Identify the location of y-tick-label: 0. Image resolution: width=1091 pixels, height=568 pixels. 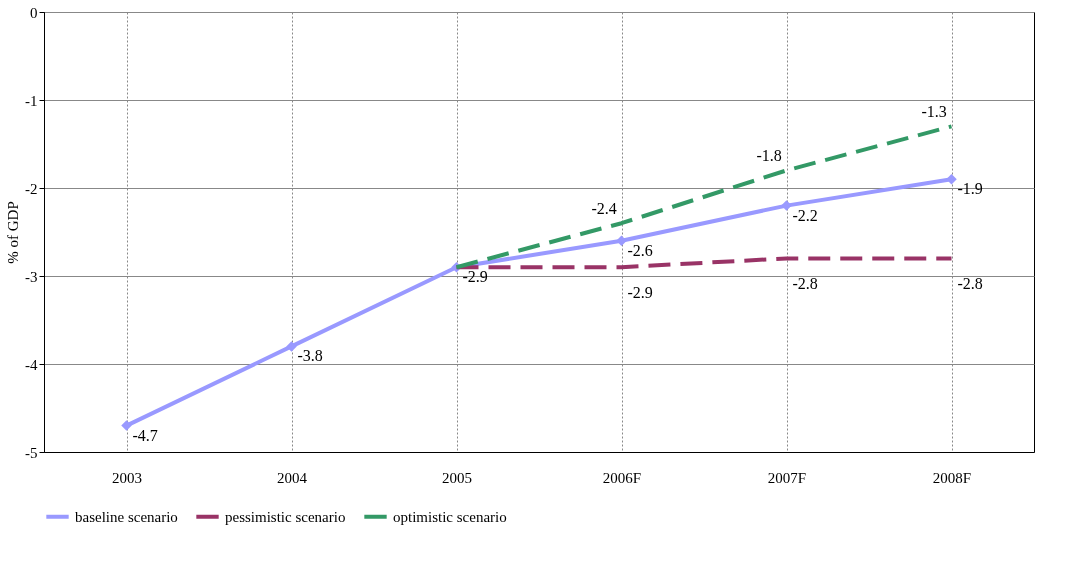
(34, 12).